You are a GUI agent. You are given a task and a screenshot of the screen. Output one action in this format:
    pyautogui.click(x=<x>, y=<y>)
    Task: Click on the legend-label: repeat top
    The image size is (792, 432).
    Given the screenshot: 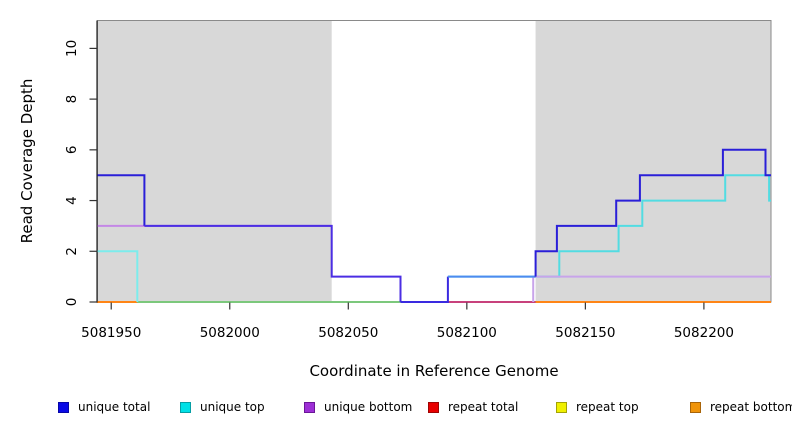 What is the action you would take?
    pyautogui.click(x=607, y=407)
    